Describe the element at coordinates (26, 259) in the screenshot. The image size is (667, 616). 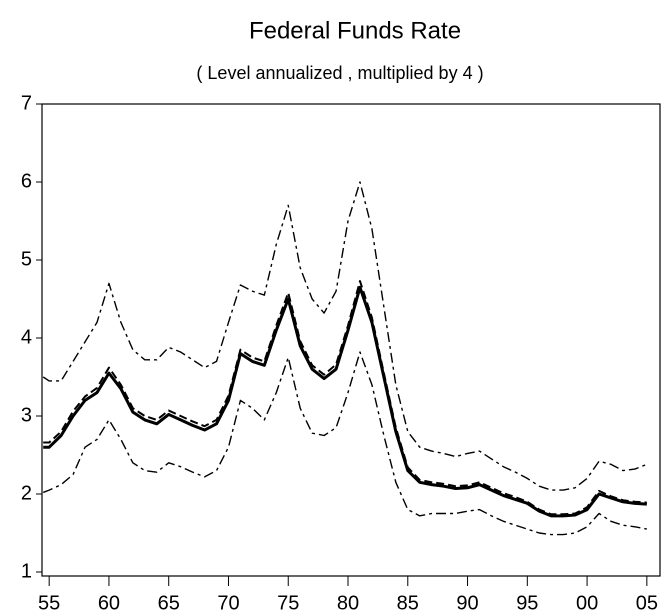
I see `y-tick-label: 5` at that location.